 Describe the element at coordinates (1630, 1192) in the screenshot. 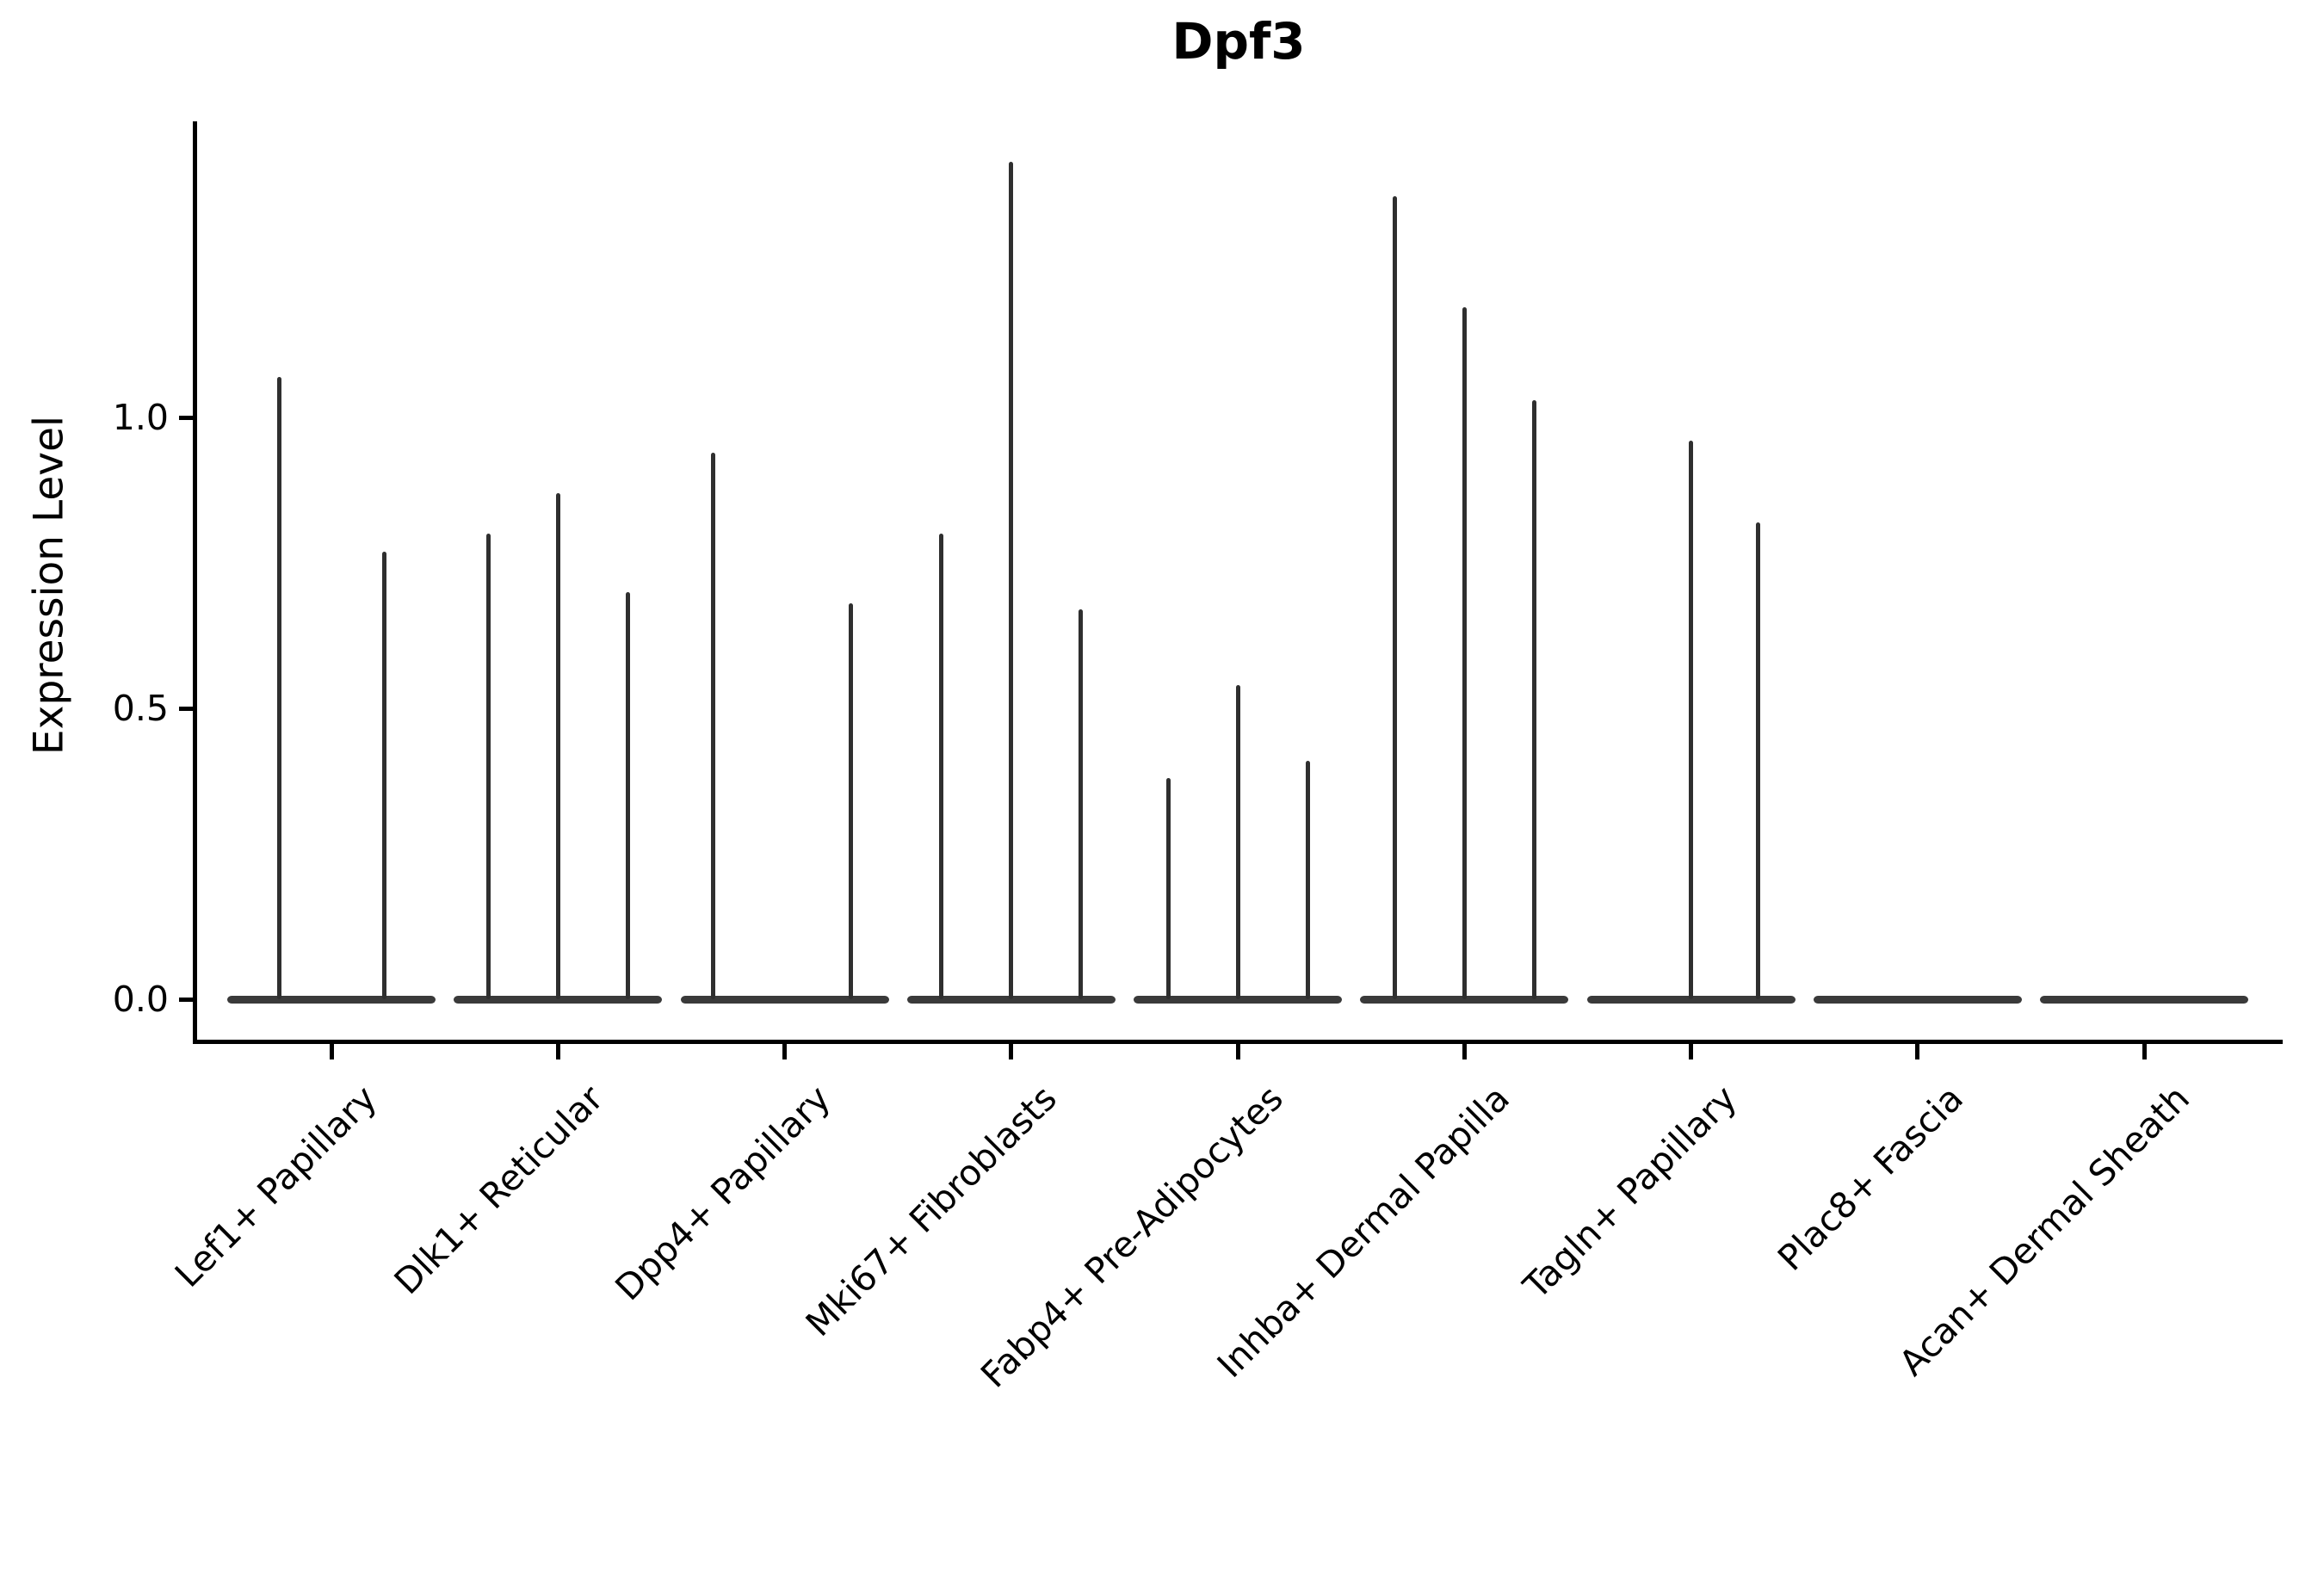

I see `x-tick-label: Tagln+ Papillary` at that location.